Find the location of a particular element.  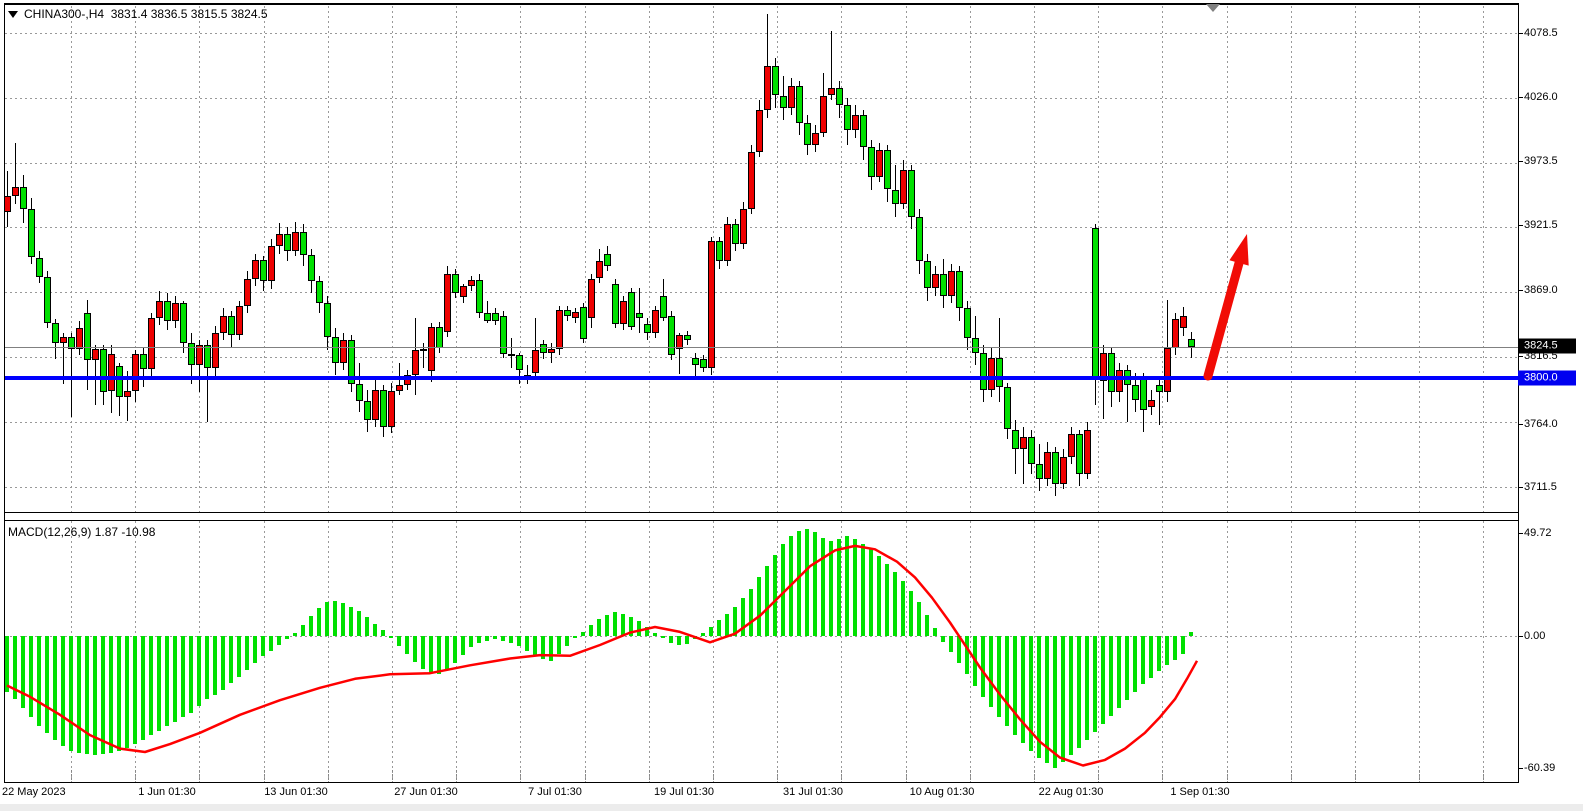

price-axis-tick is located at coordinates (1520, 161).